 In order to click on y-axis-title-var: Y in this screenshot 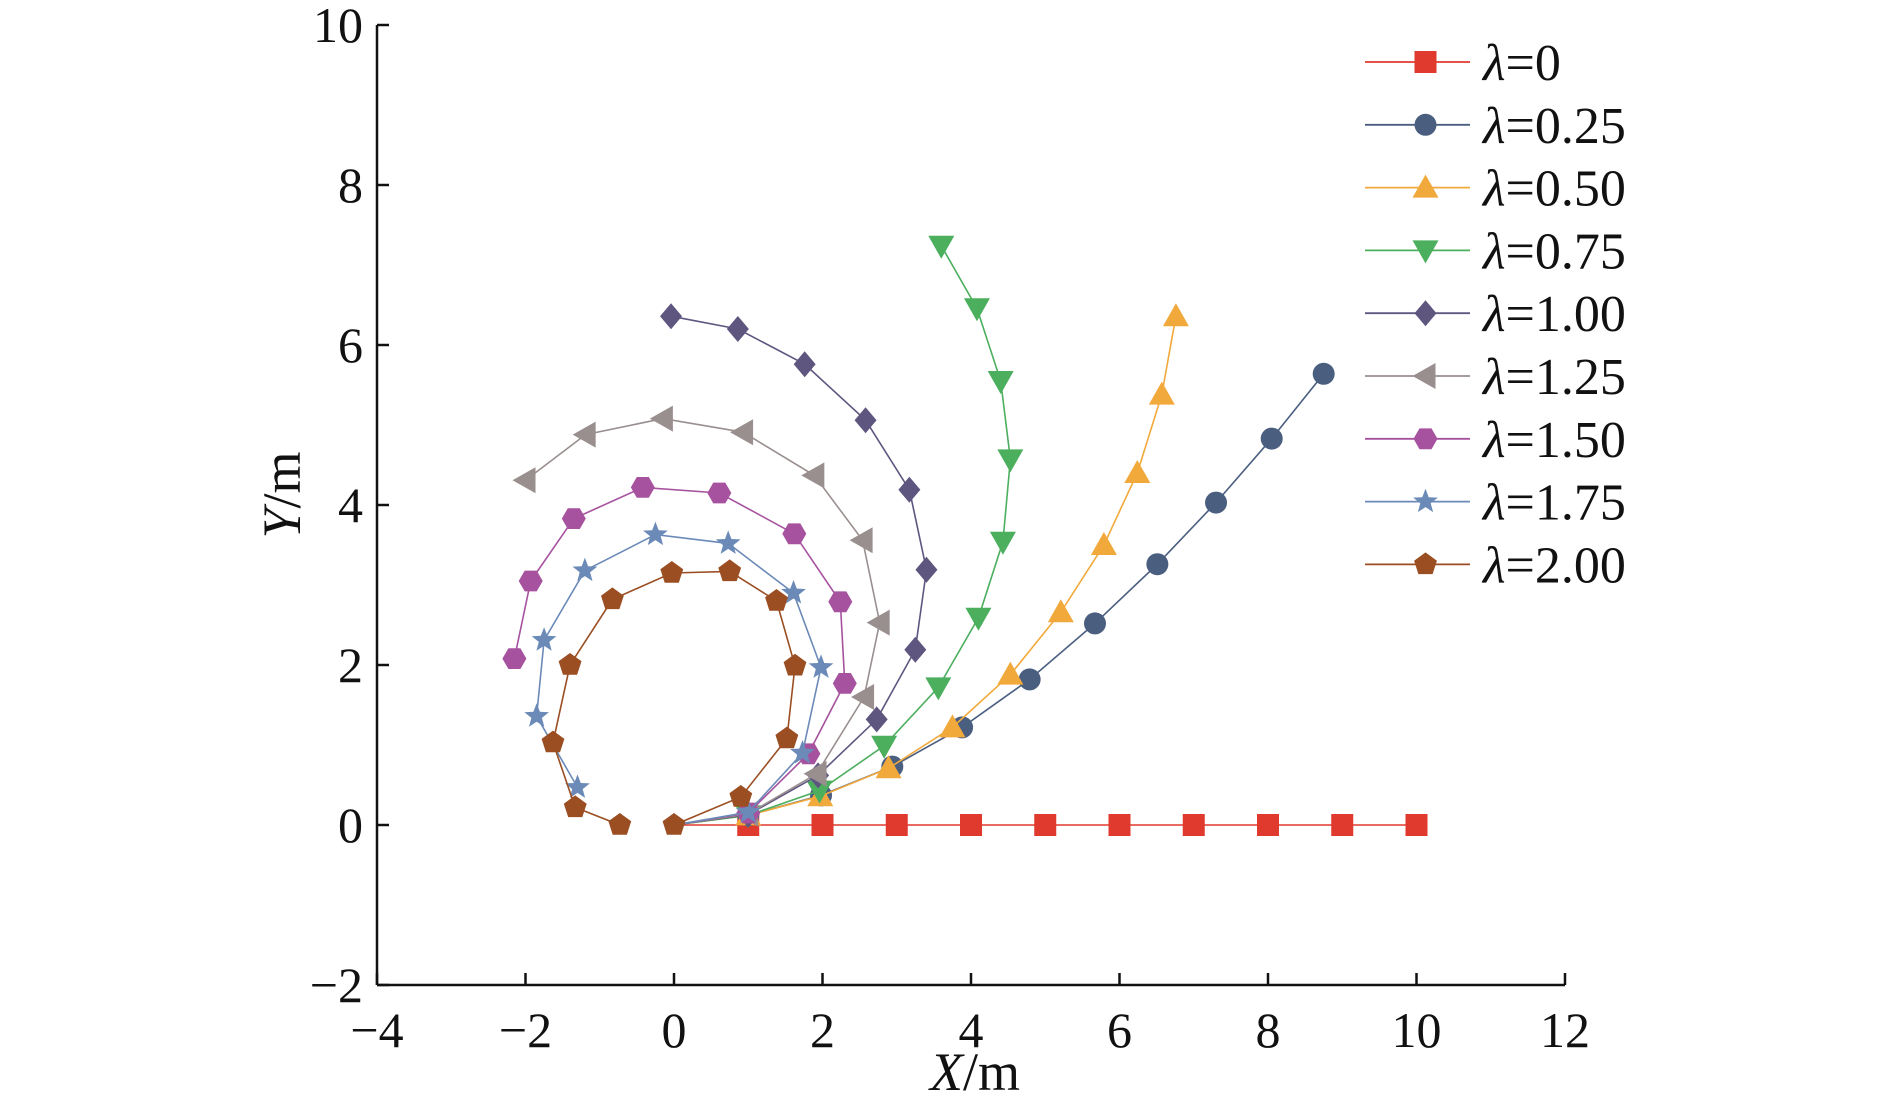, I will do `click(282, 521)`.